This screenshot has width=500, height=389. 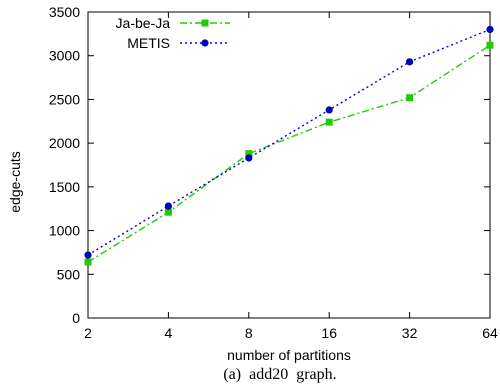 What do you see at coordinates (169, 333) in the screenshot?
I see `x-tick-label: 4` at bounding box center [169, 333].